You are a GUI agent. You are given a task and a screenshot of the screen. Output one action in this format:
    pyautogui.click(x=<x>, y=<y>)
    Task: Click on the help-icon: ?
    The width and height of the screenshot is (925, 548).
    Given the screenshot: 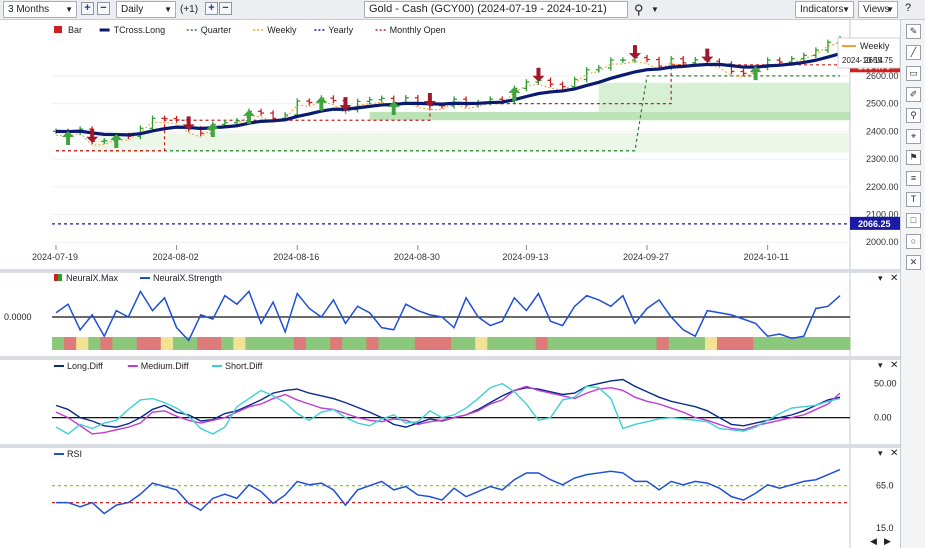 What is the action you would take?
    pyautogui.click(x=908, y=8)
    